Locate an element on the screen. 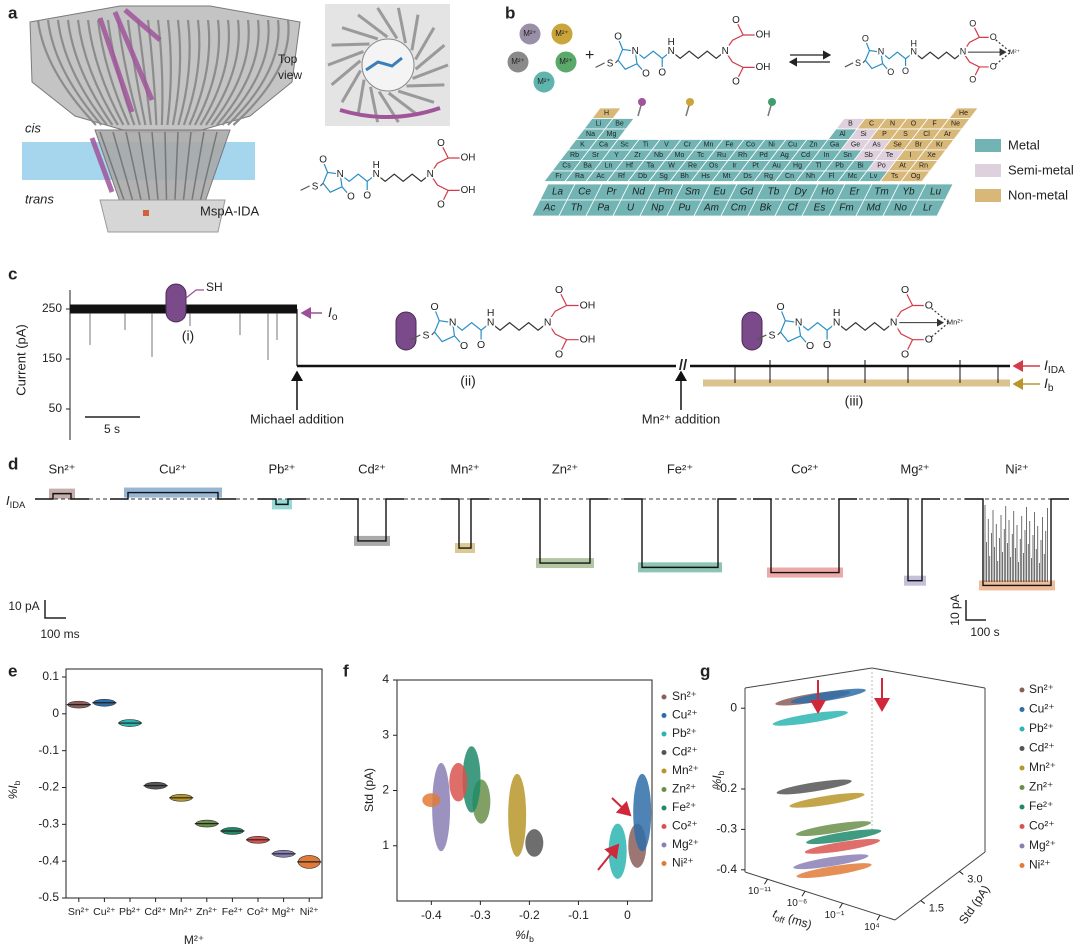 Image resolution: width=1080 pixels, height=950 pixels. legend-swatch is located at coordinates (988, 145).